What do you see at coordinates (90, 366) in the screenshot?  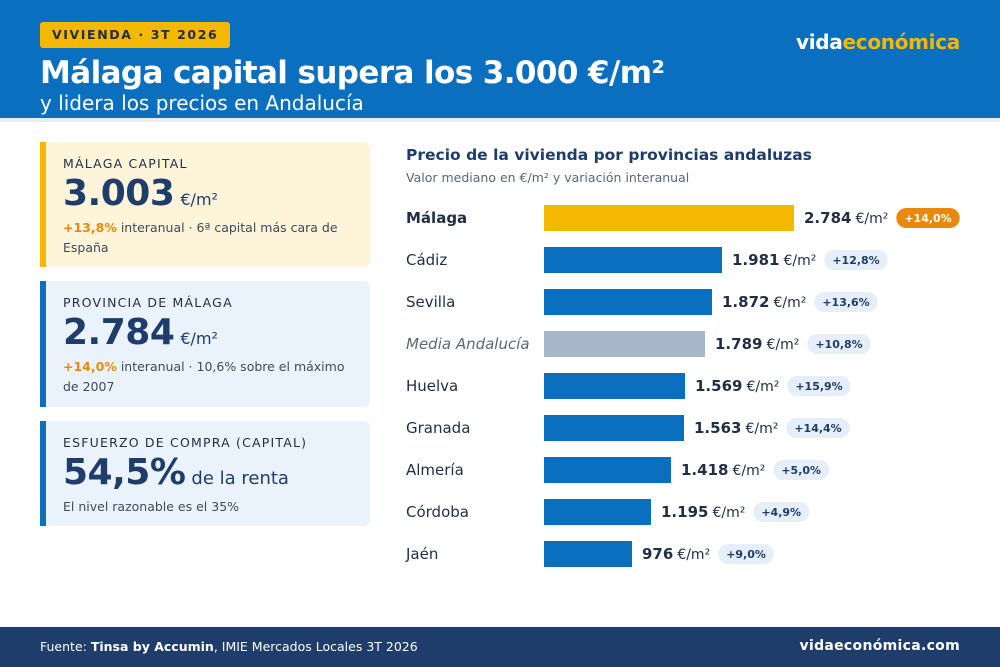 I see `kpi-change: +14,0%` at bounding box center [90, 366].